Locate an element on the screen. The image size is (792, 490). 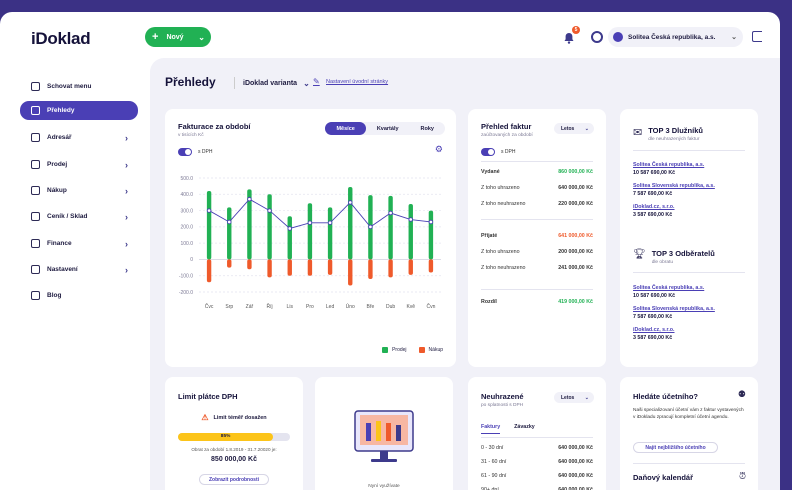
overview-row: Z toho neuhrazeno 220 000,00 Kč is located at coordinates (537, 204).